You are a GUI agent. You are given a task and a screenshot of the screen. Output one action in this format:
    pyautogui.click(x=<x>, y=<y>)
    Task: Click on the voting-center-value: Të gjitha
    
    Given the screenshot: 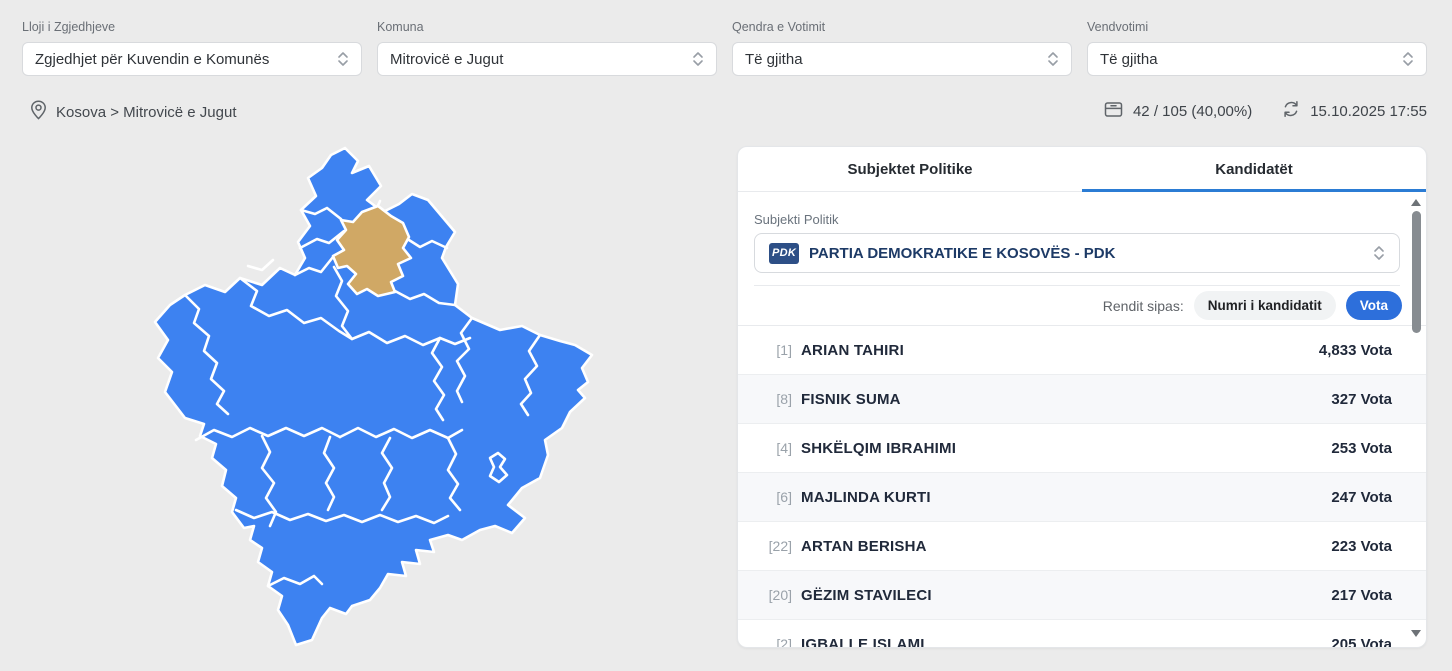 What is the action you would take?
    pyautogui.click(x=774, y=59)
    